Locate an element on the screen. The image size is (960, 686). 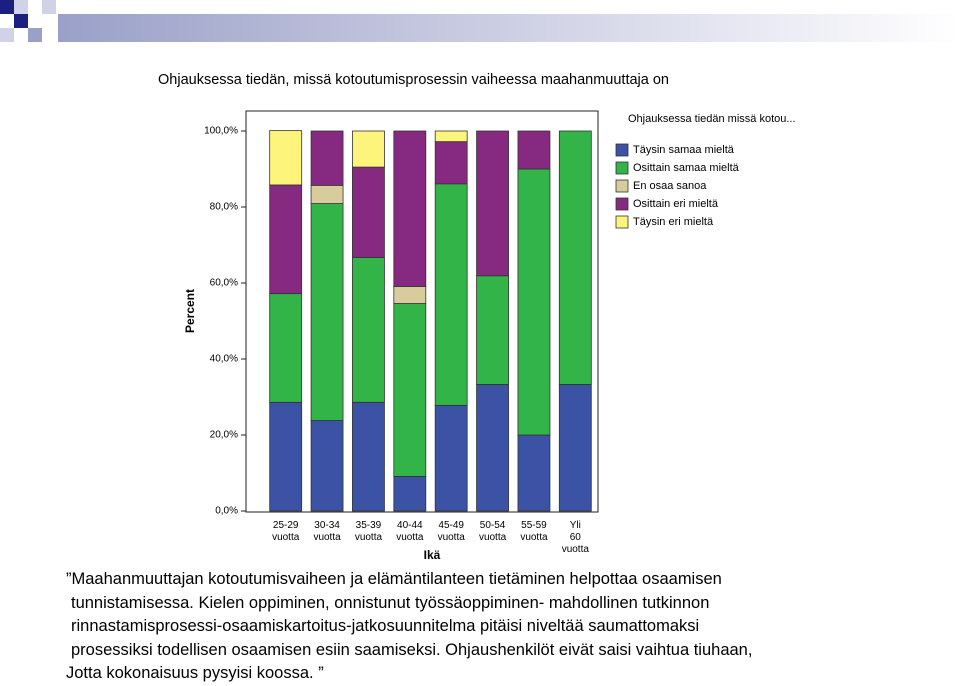
y-tick-label: 100,0% is located at coordinates (221, 131).